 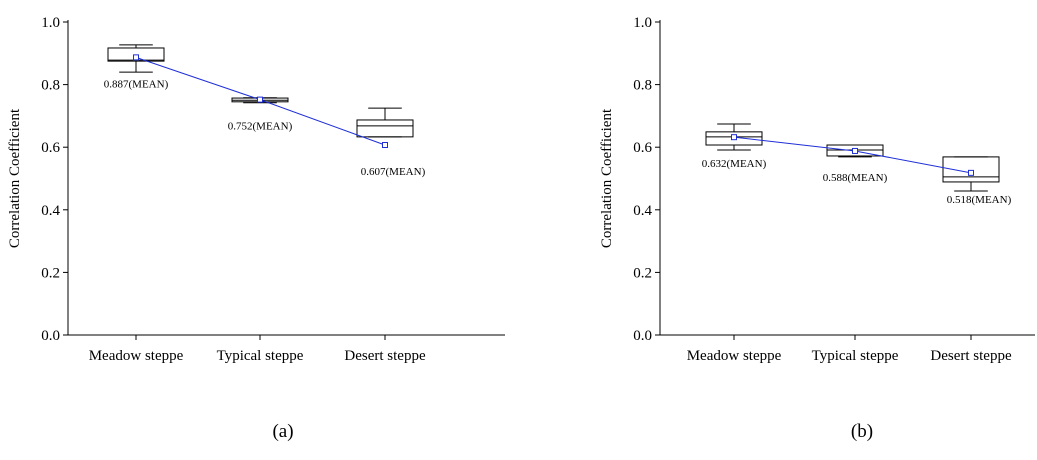 I want to click on panel-label: (b), so click(x=862, y=431).